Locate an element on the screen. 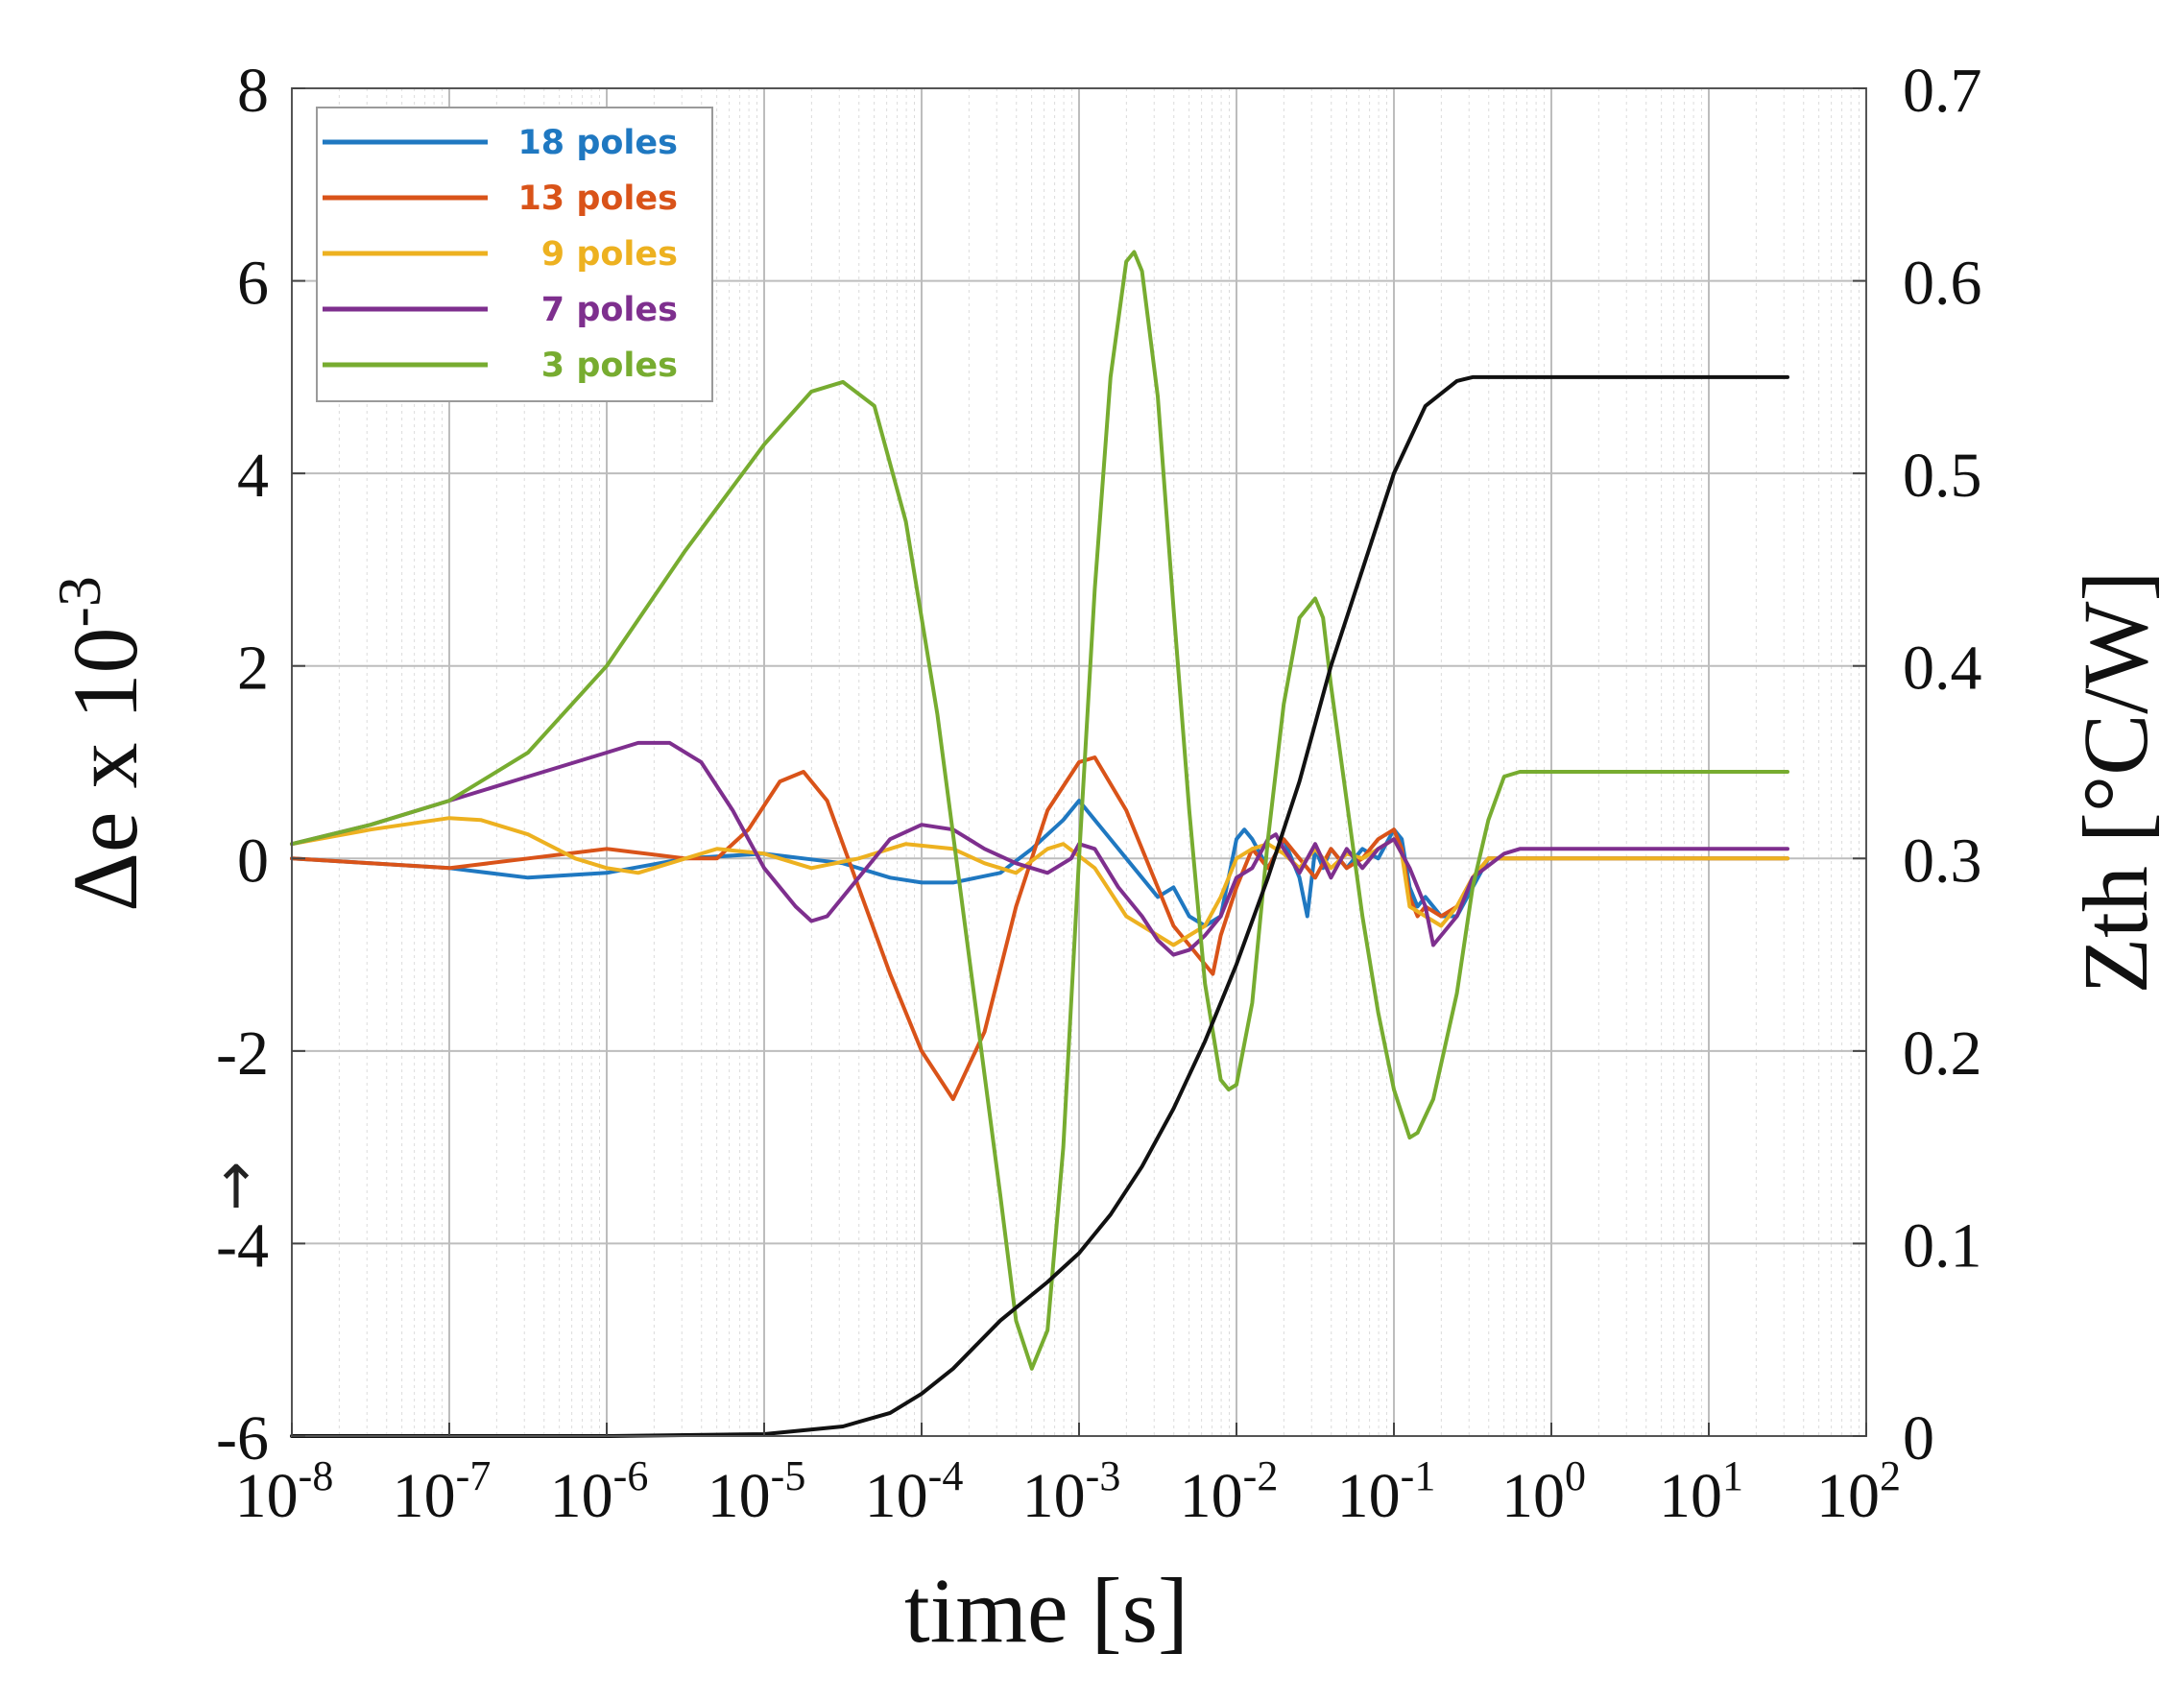 This screenshot has height=1701, width=2184. legend: 18 poles 13 poles 9 poles 7 poles 3 poles is located at coordinates (514, 254).